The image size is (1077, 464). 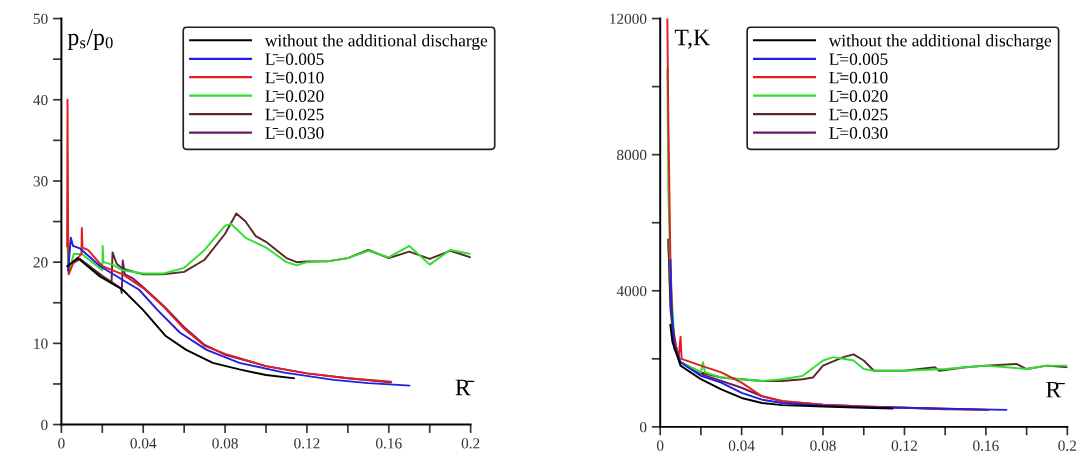 What do you see at coordinates (40, 19) in the screenshot?
I see `y-tick-label: 50` at bounding box center [40, 19].